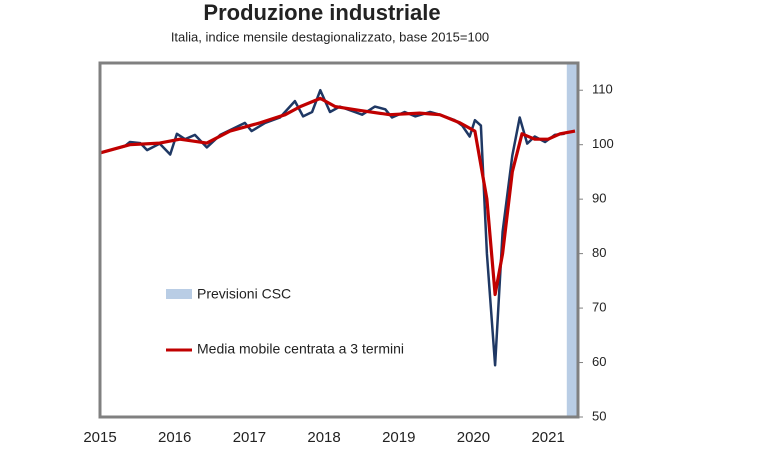 The height and width of the screenshot is (469, 768). What do you see at coordinates (323, 437) in the screenshot?
I see `x-tick-label: 2018` at bounding box center [323, 437].